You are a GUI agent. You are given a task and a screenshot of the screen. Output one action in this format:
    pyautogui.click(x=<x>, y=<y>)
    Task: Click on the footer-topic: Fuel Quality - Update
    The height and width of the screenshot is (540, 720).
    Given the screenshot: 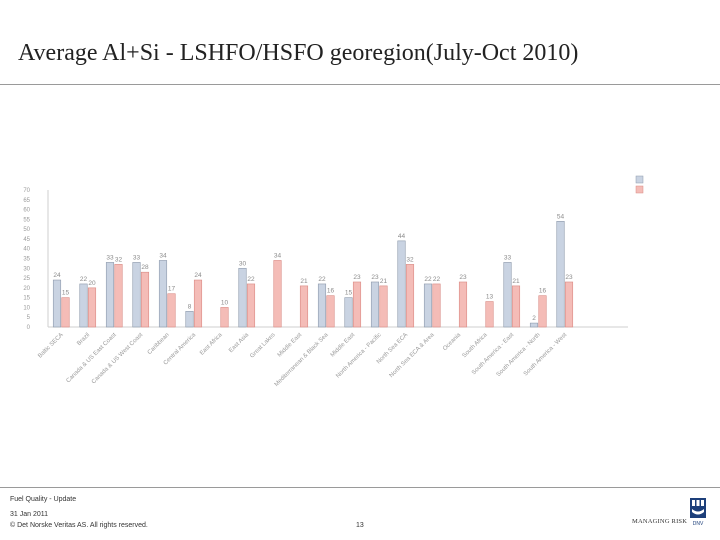 What is the action you would take?
    pyautogui.click(x=43, y=499)
    